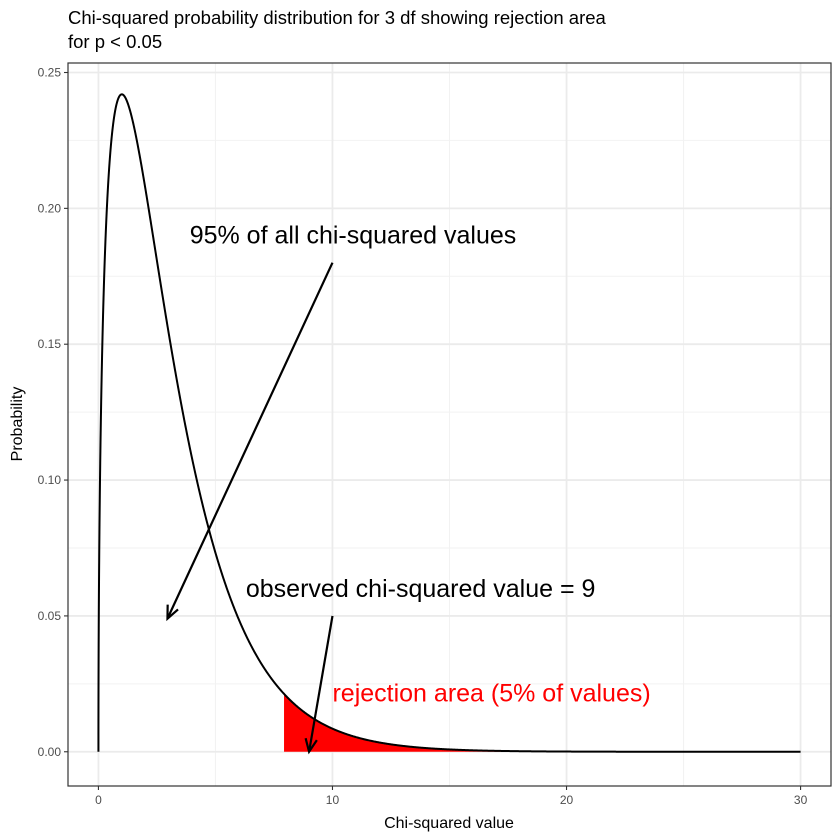  What do you see at coordinates (98, 800) in the screenshot?
I see `x-tick-label: 0` at bounding box center [98, 800].